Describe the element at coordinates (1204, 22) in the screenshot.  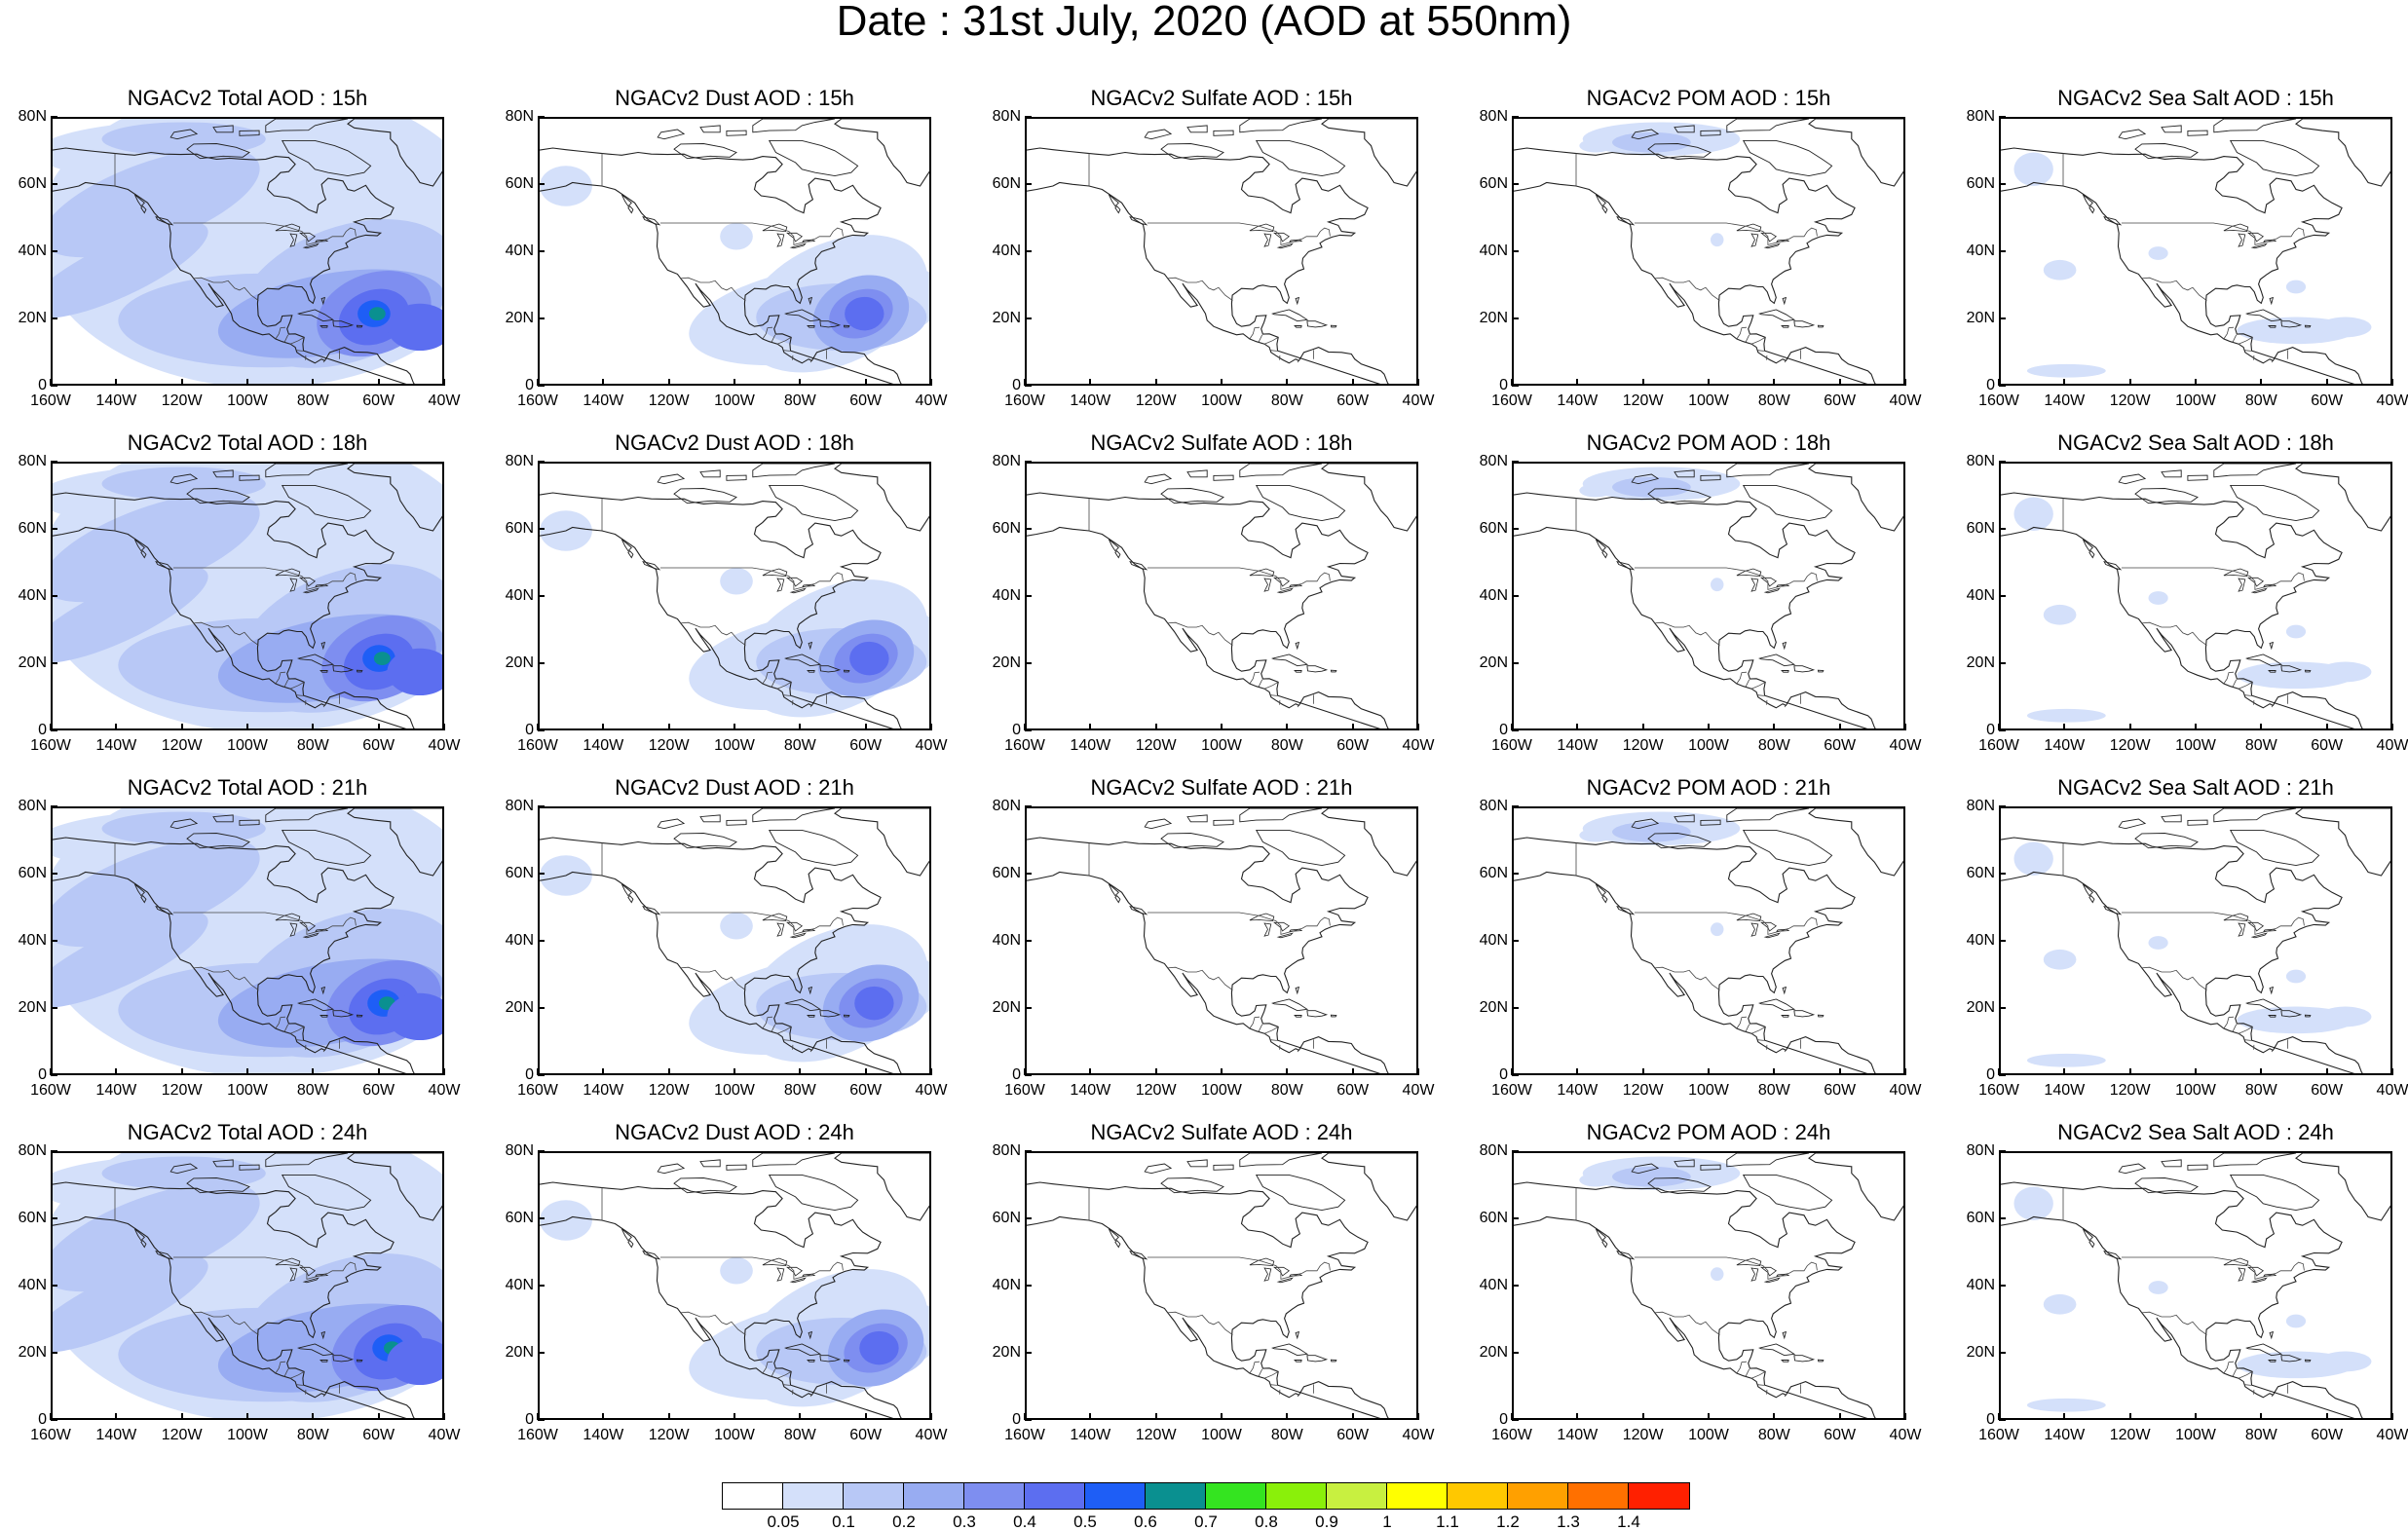
I see `figure-title: Date : 31st July, 2020 (AOD at 550nm)` at that location.